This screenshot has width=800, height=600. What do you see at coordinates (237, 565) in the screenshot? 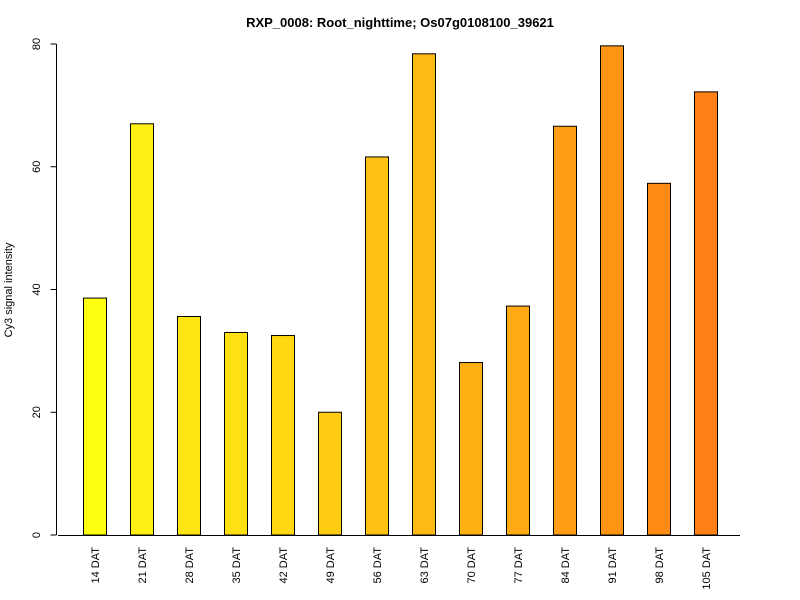
I see `x-tick-label: 35 DAT` at bounding box center [237, 565].